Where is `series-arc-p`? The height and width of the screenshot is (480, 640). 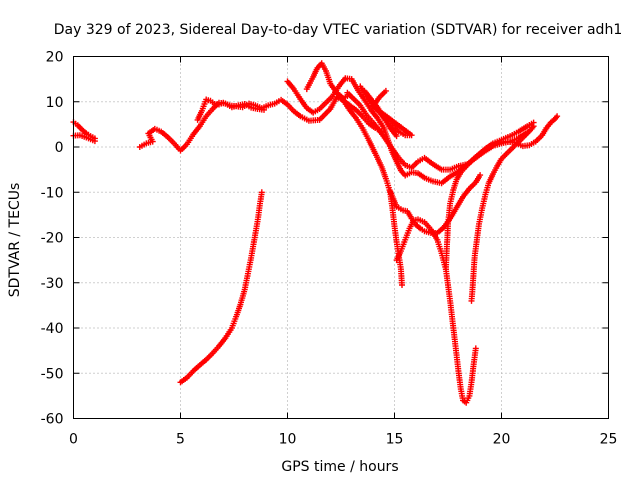 series-arc-p is located at coordinates (380, 113).